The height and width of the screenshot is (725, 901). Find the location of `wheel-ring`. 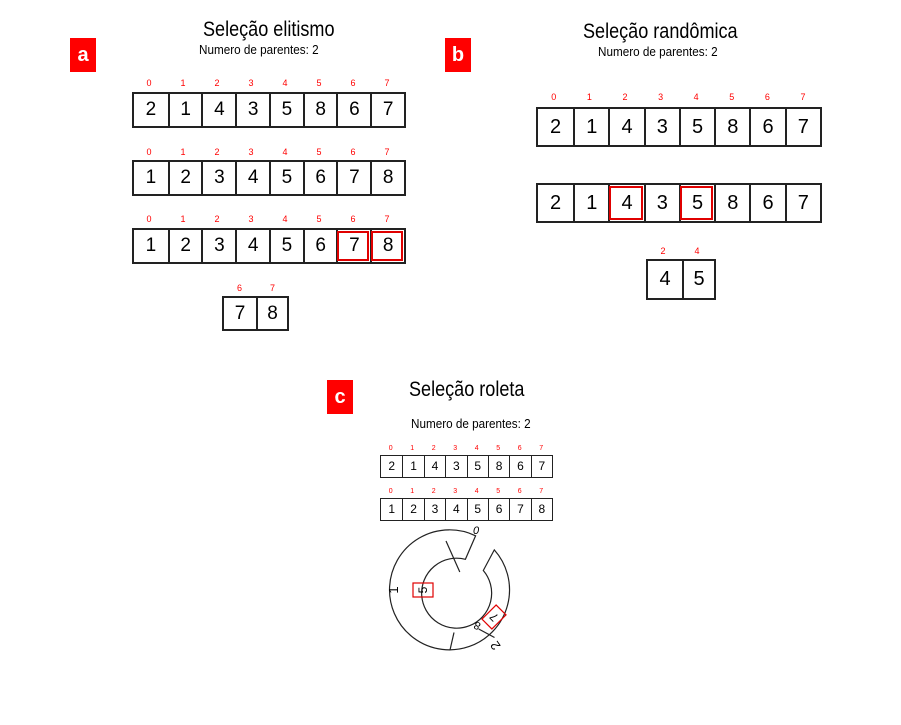

wheel-ring is located at coordinates (449, 590).